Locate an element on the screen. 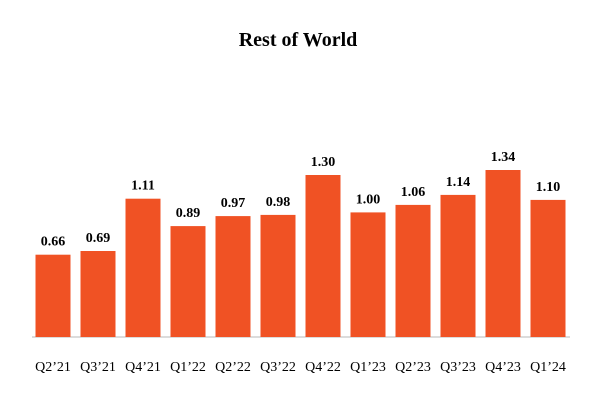 The height and width of the screenshot is (405, 600). value-label: 0.69 is located at coordinates (98, 238).